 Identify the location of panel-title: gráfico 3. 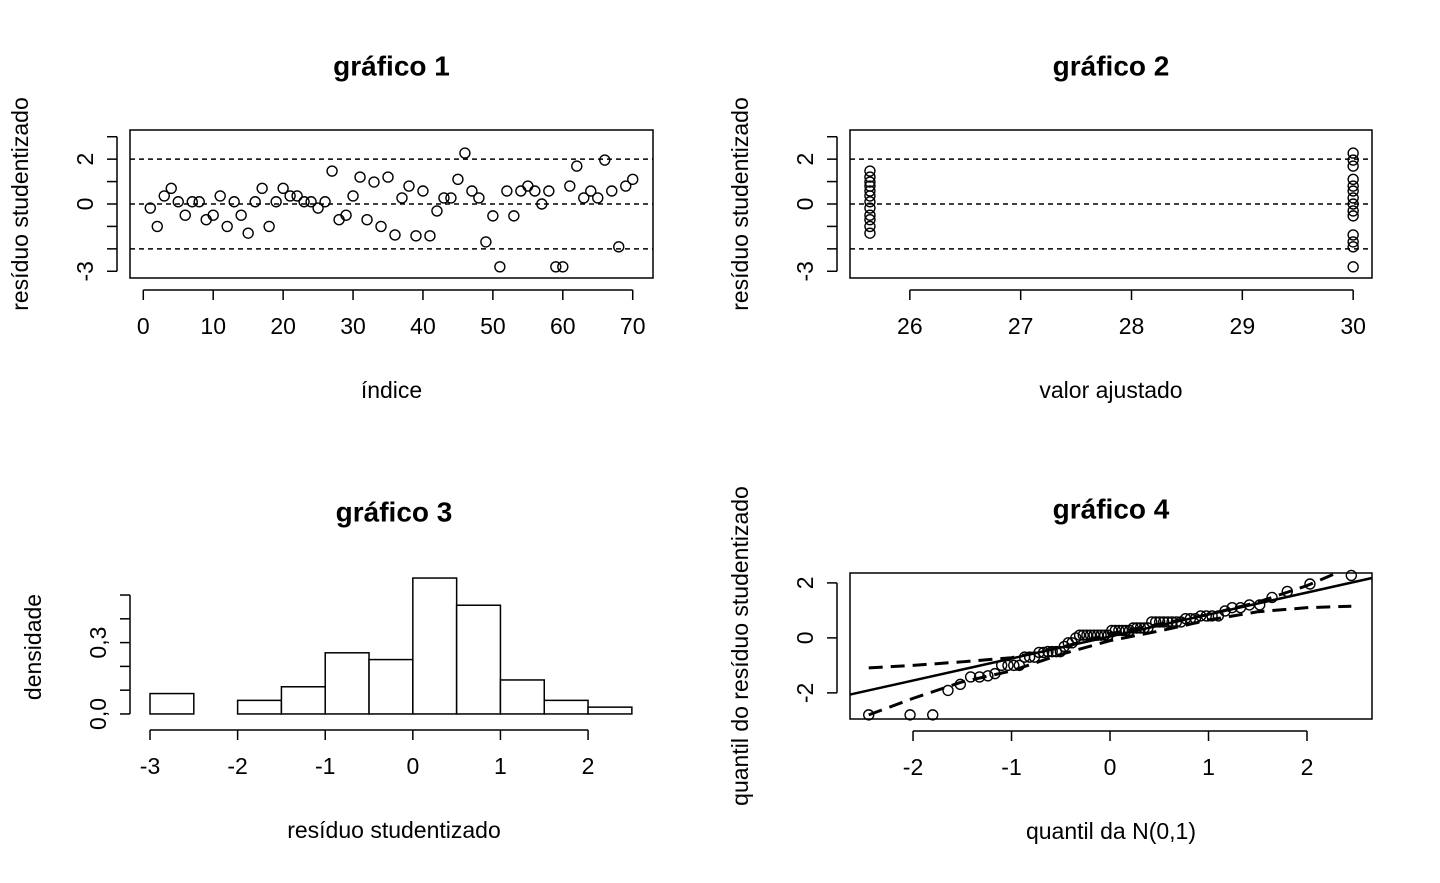
(394, 511).